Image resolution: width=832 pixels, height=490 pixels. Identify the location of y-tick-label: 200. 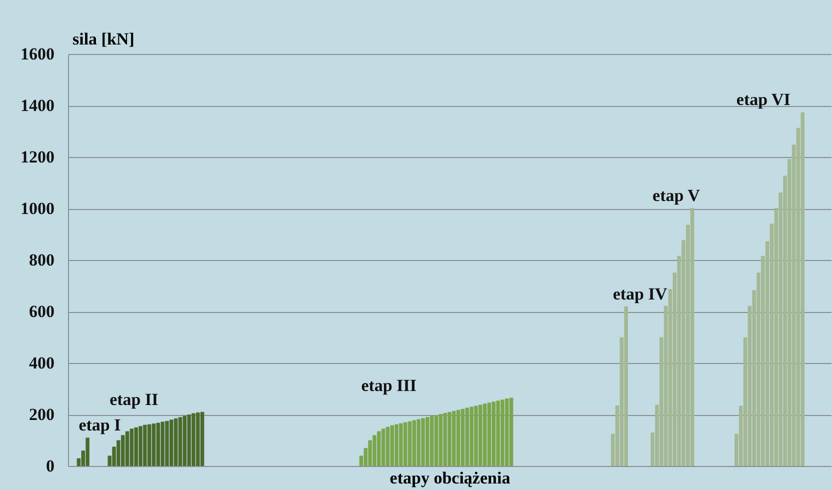
(41, 414).